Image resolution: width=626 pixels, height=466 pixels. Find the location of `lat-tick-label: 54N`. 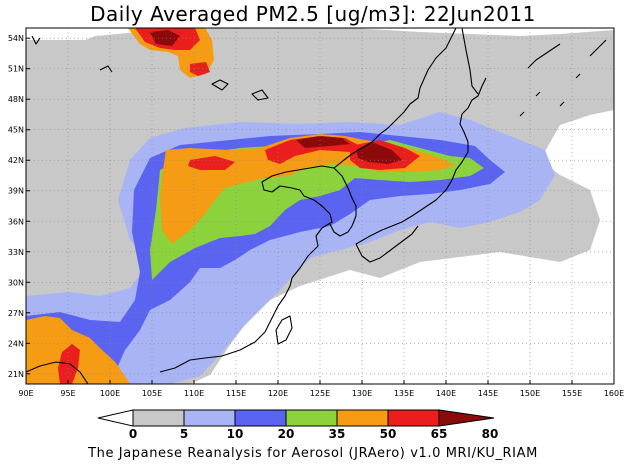

lat-tick-label: 54N is located at coordinates (16, 38).